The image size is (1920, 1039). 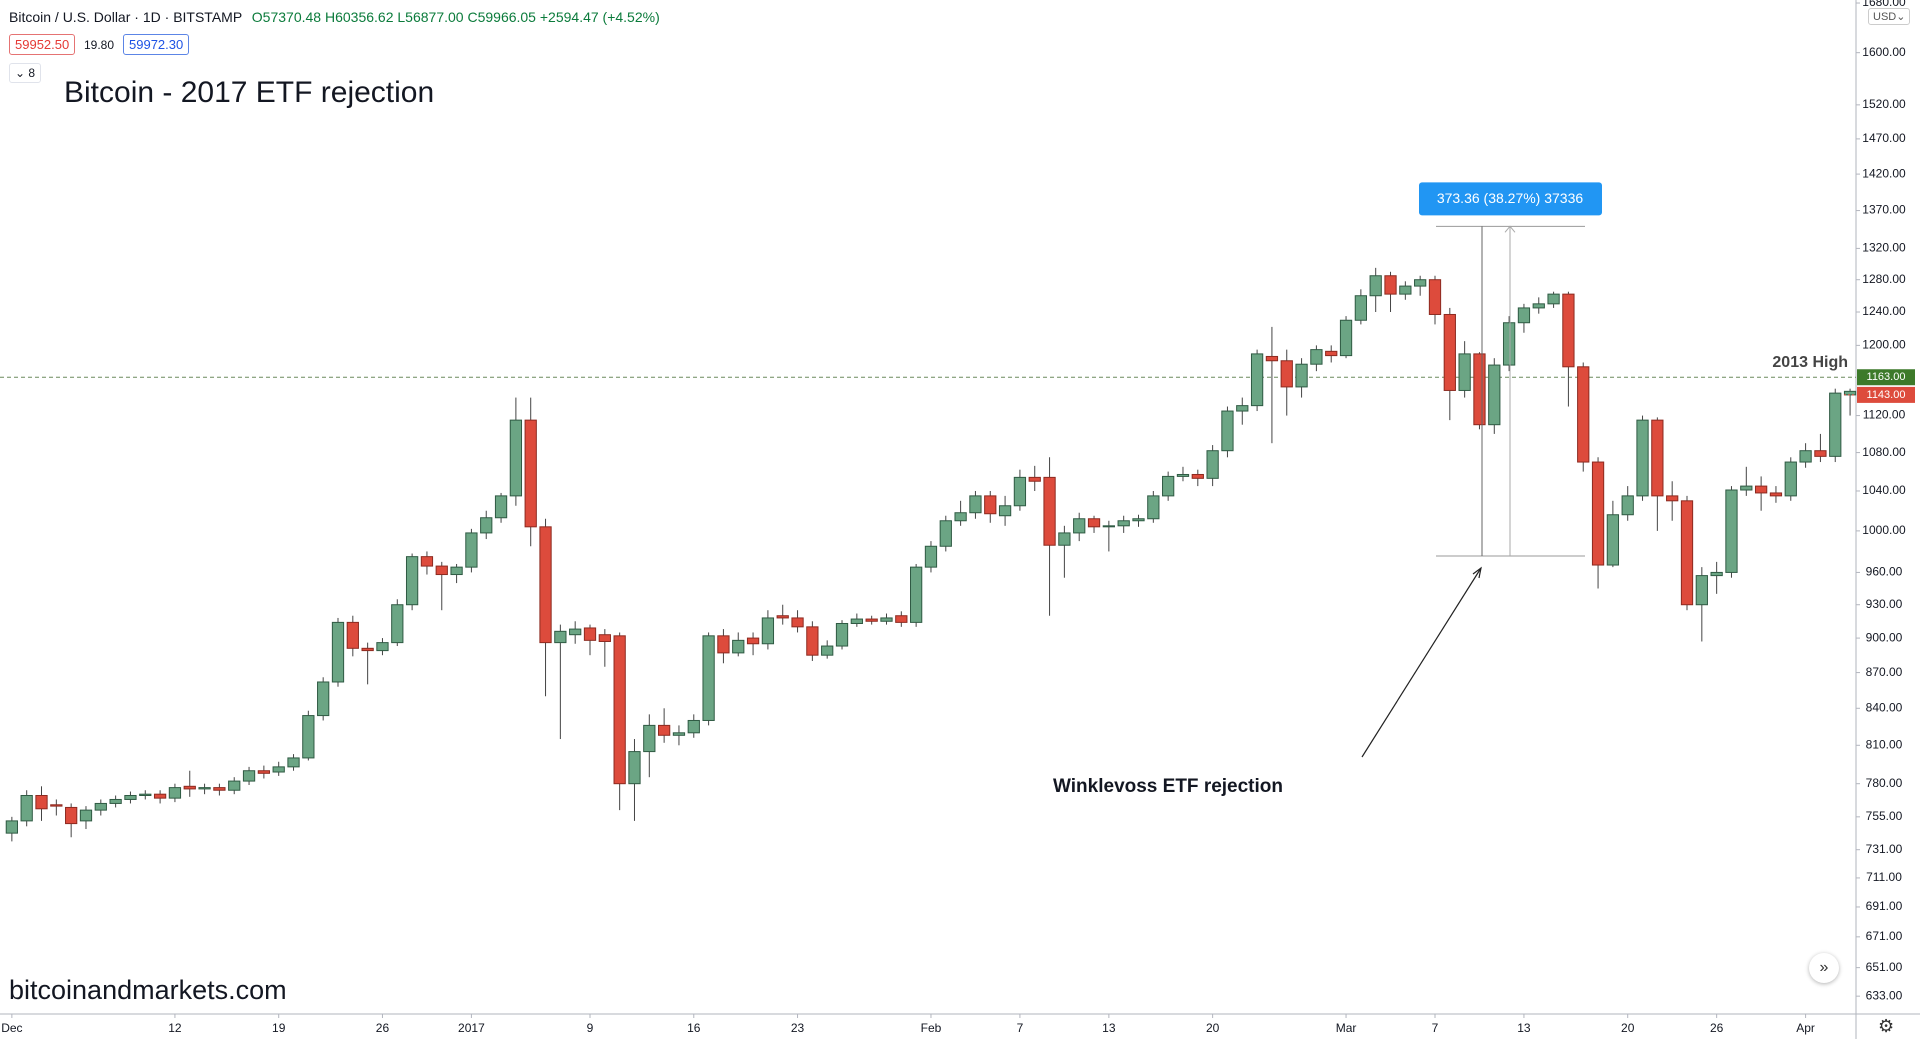 What do you see at coordinates (1884, 311) in the screenshot?
I see `y-tick-label: 1240.00` at bounding box center [1884, 311].